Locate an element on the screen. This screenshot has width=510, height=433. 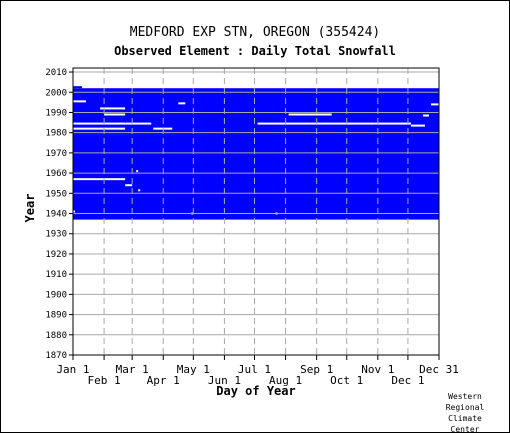
x-tick-label-sep-1: Sep 1 is located at coordinates (316, 369).